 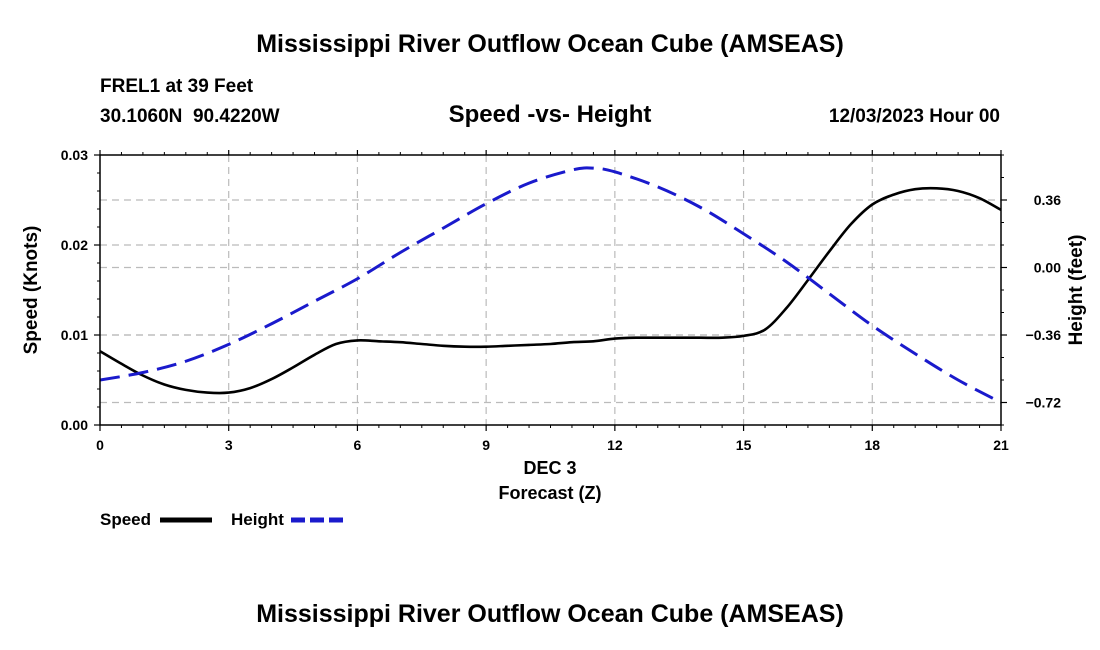 I want to click on date-label: DEC 3, so click(x=550, y=468).